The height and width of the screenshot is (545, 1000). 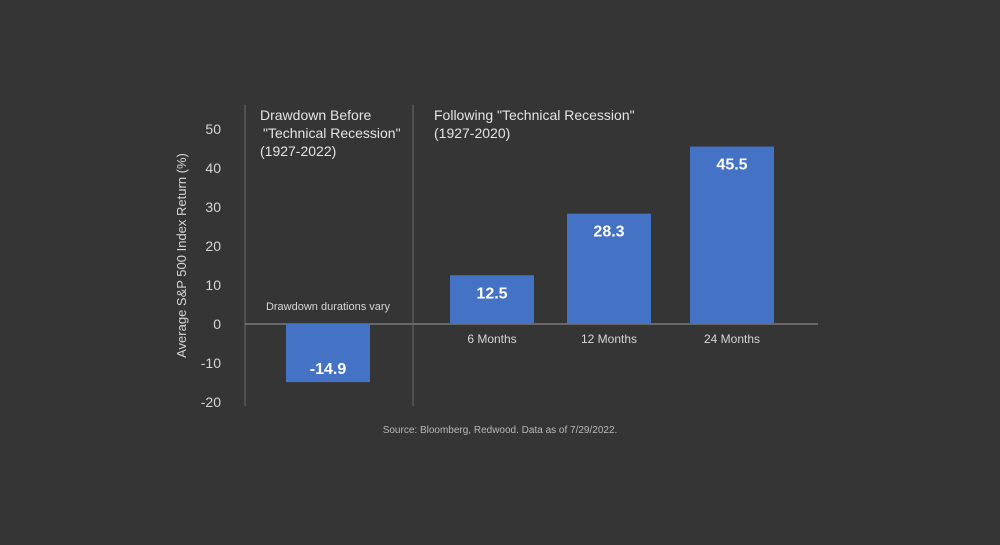 I want to click on y-tick-label: -10, so click(x=211, y=363).